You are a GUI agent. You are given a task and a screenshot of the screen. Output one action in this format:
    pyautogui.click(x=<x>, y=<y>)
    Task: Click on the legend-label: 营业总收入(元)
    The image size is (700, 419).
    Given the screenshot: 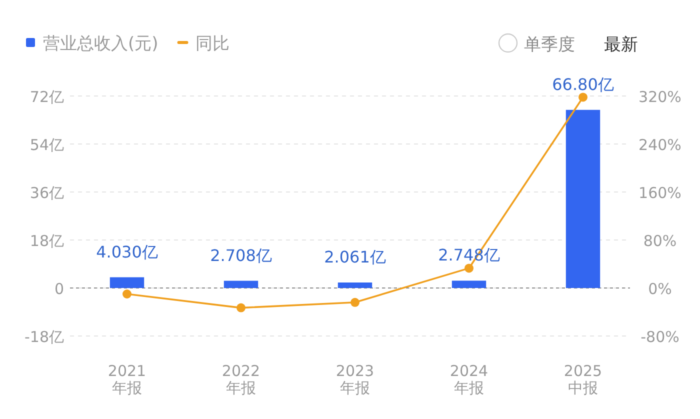 What is the action you would take?
    pyautogui.click(x=100, y=44)
    